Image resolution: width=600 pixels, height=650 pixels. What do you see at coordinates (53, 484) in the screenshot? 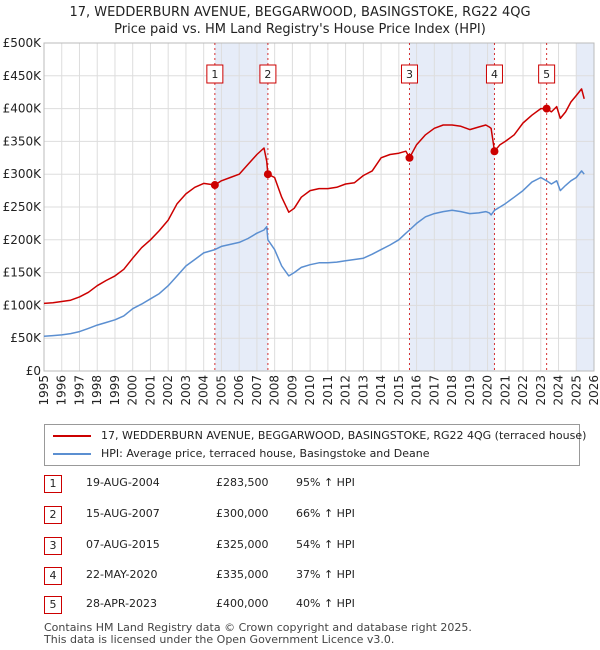
I see `transaction-number: 1` at bounding box center [53, 484].